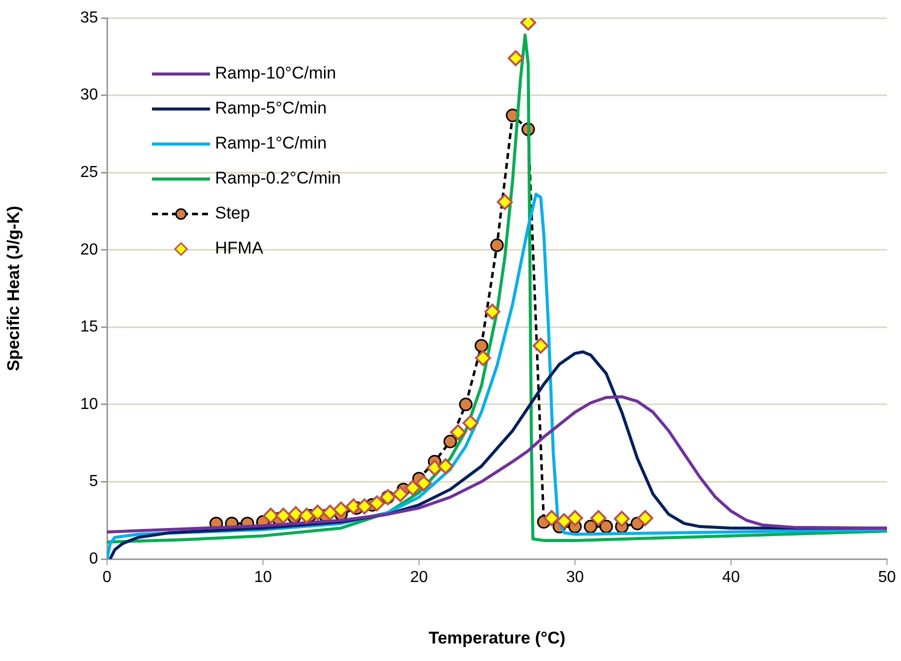 This screenshot has height=661, width=901. I want to click on legend-label: Ramp-0.2°C/min, so click(278, 178).